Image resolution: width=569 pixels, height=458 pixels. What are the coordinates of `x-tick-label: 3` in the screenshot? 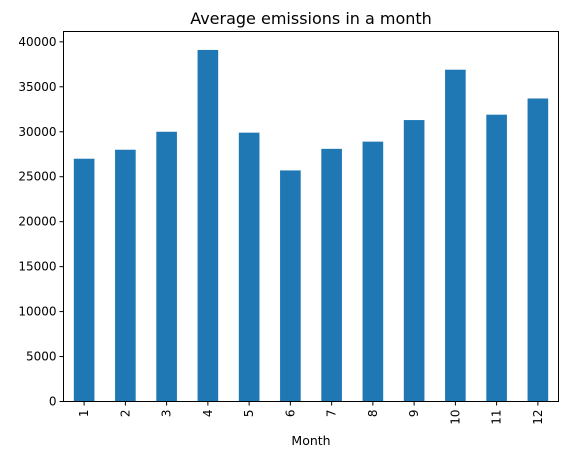 It's located at (167, 414).